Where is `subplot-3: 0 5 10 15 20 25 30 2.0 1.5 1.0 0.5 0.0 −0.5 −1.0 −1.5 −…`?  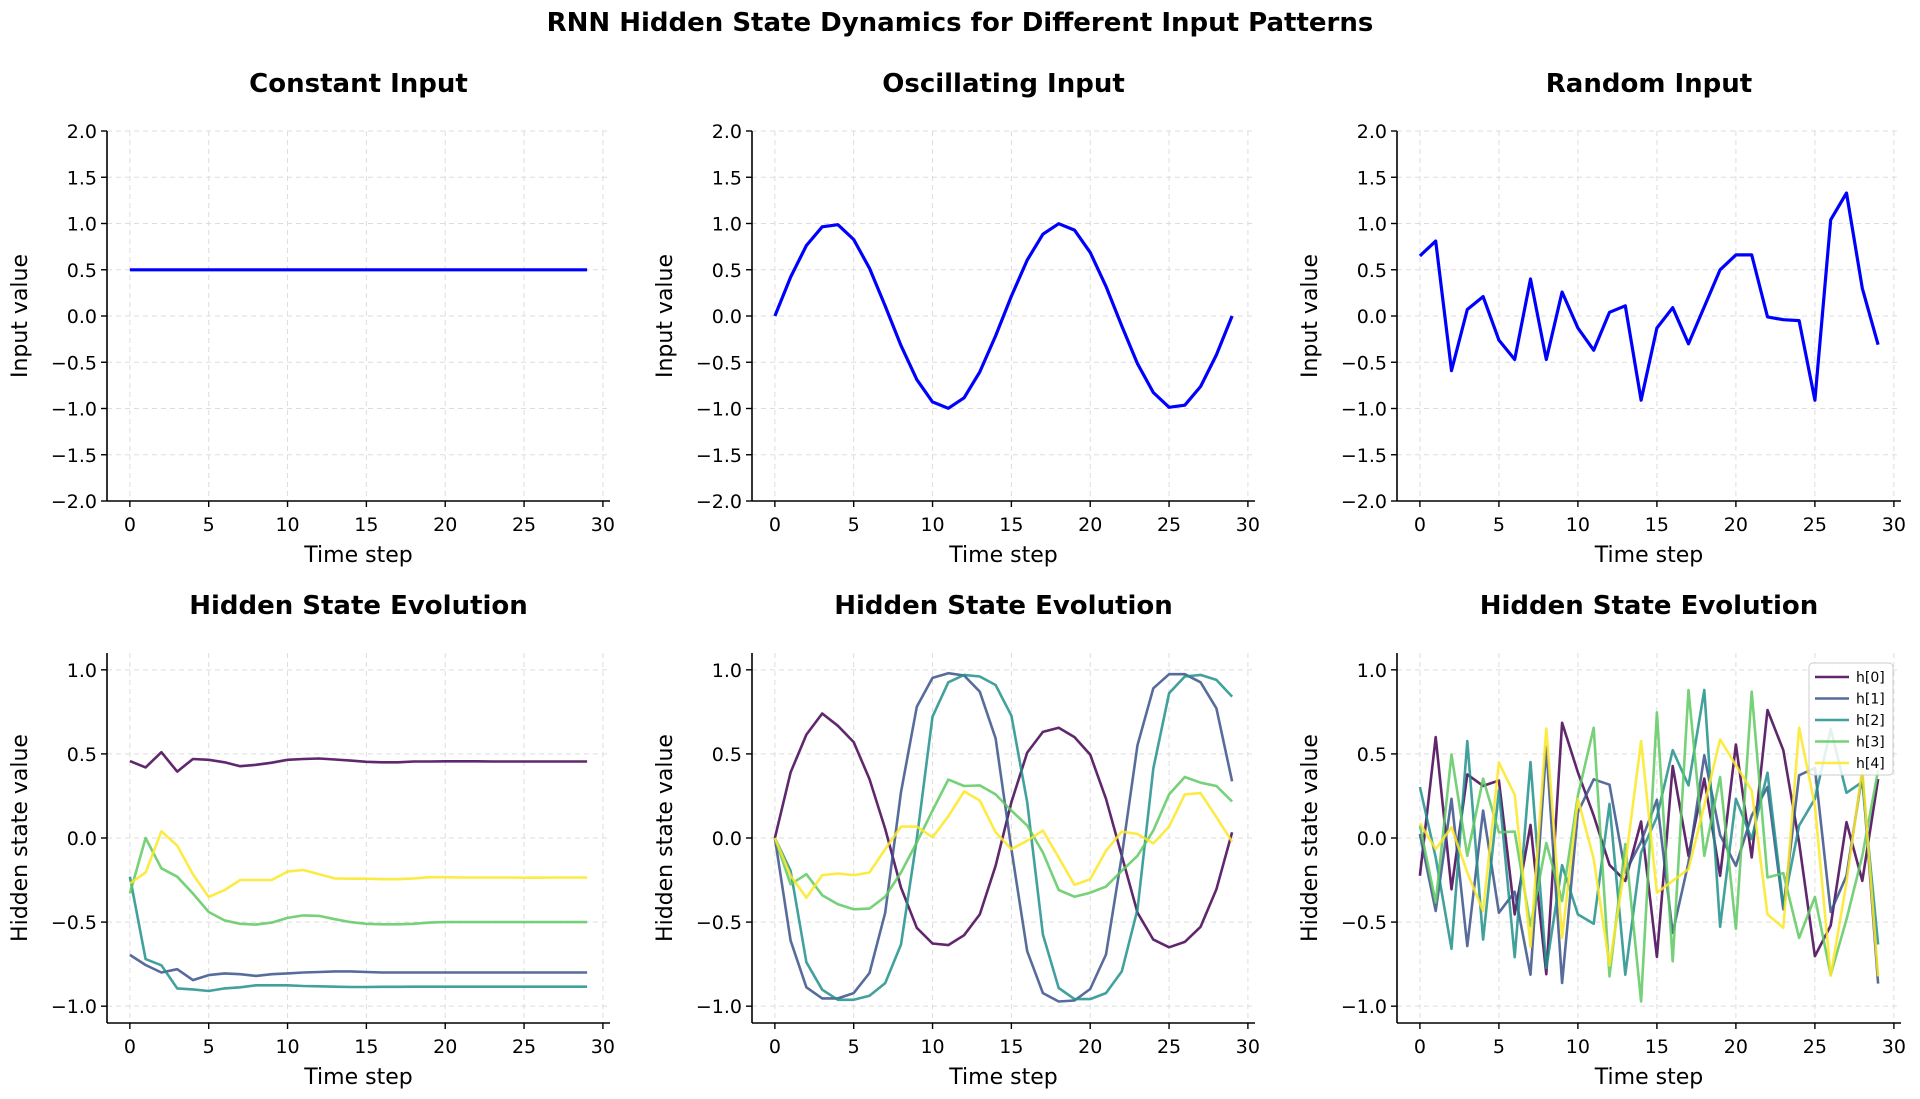
subplot-3: 0 5 10 15 20 25 30 2.0 1.5 1.0 0.5 0.0 −0.5 −1.0 −1.5 −… is located at coordinates (1602, 318).